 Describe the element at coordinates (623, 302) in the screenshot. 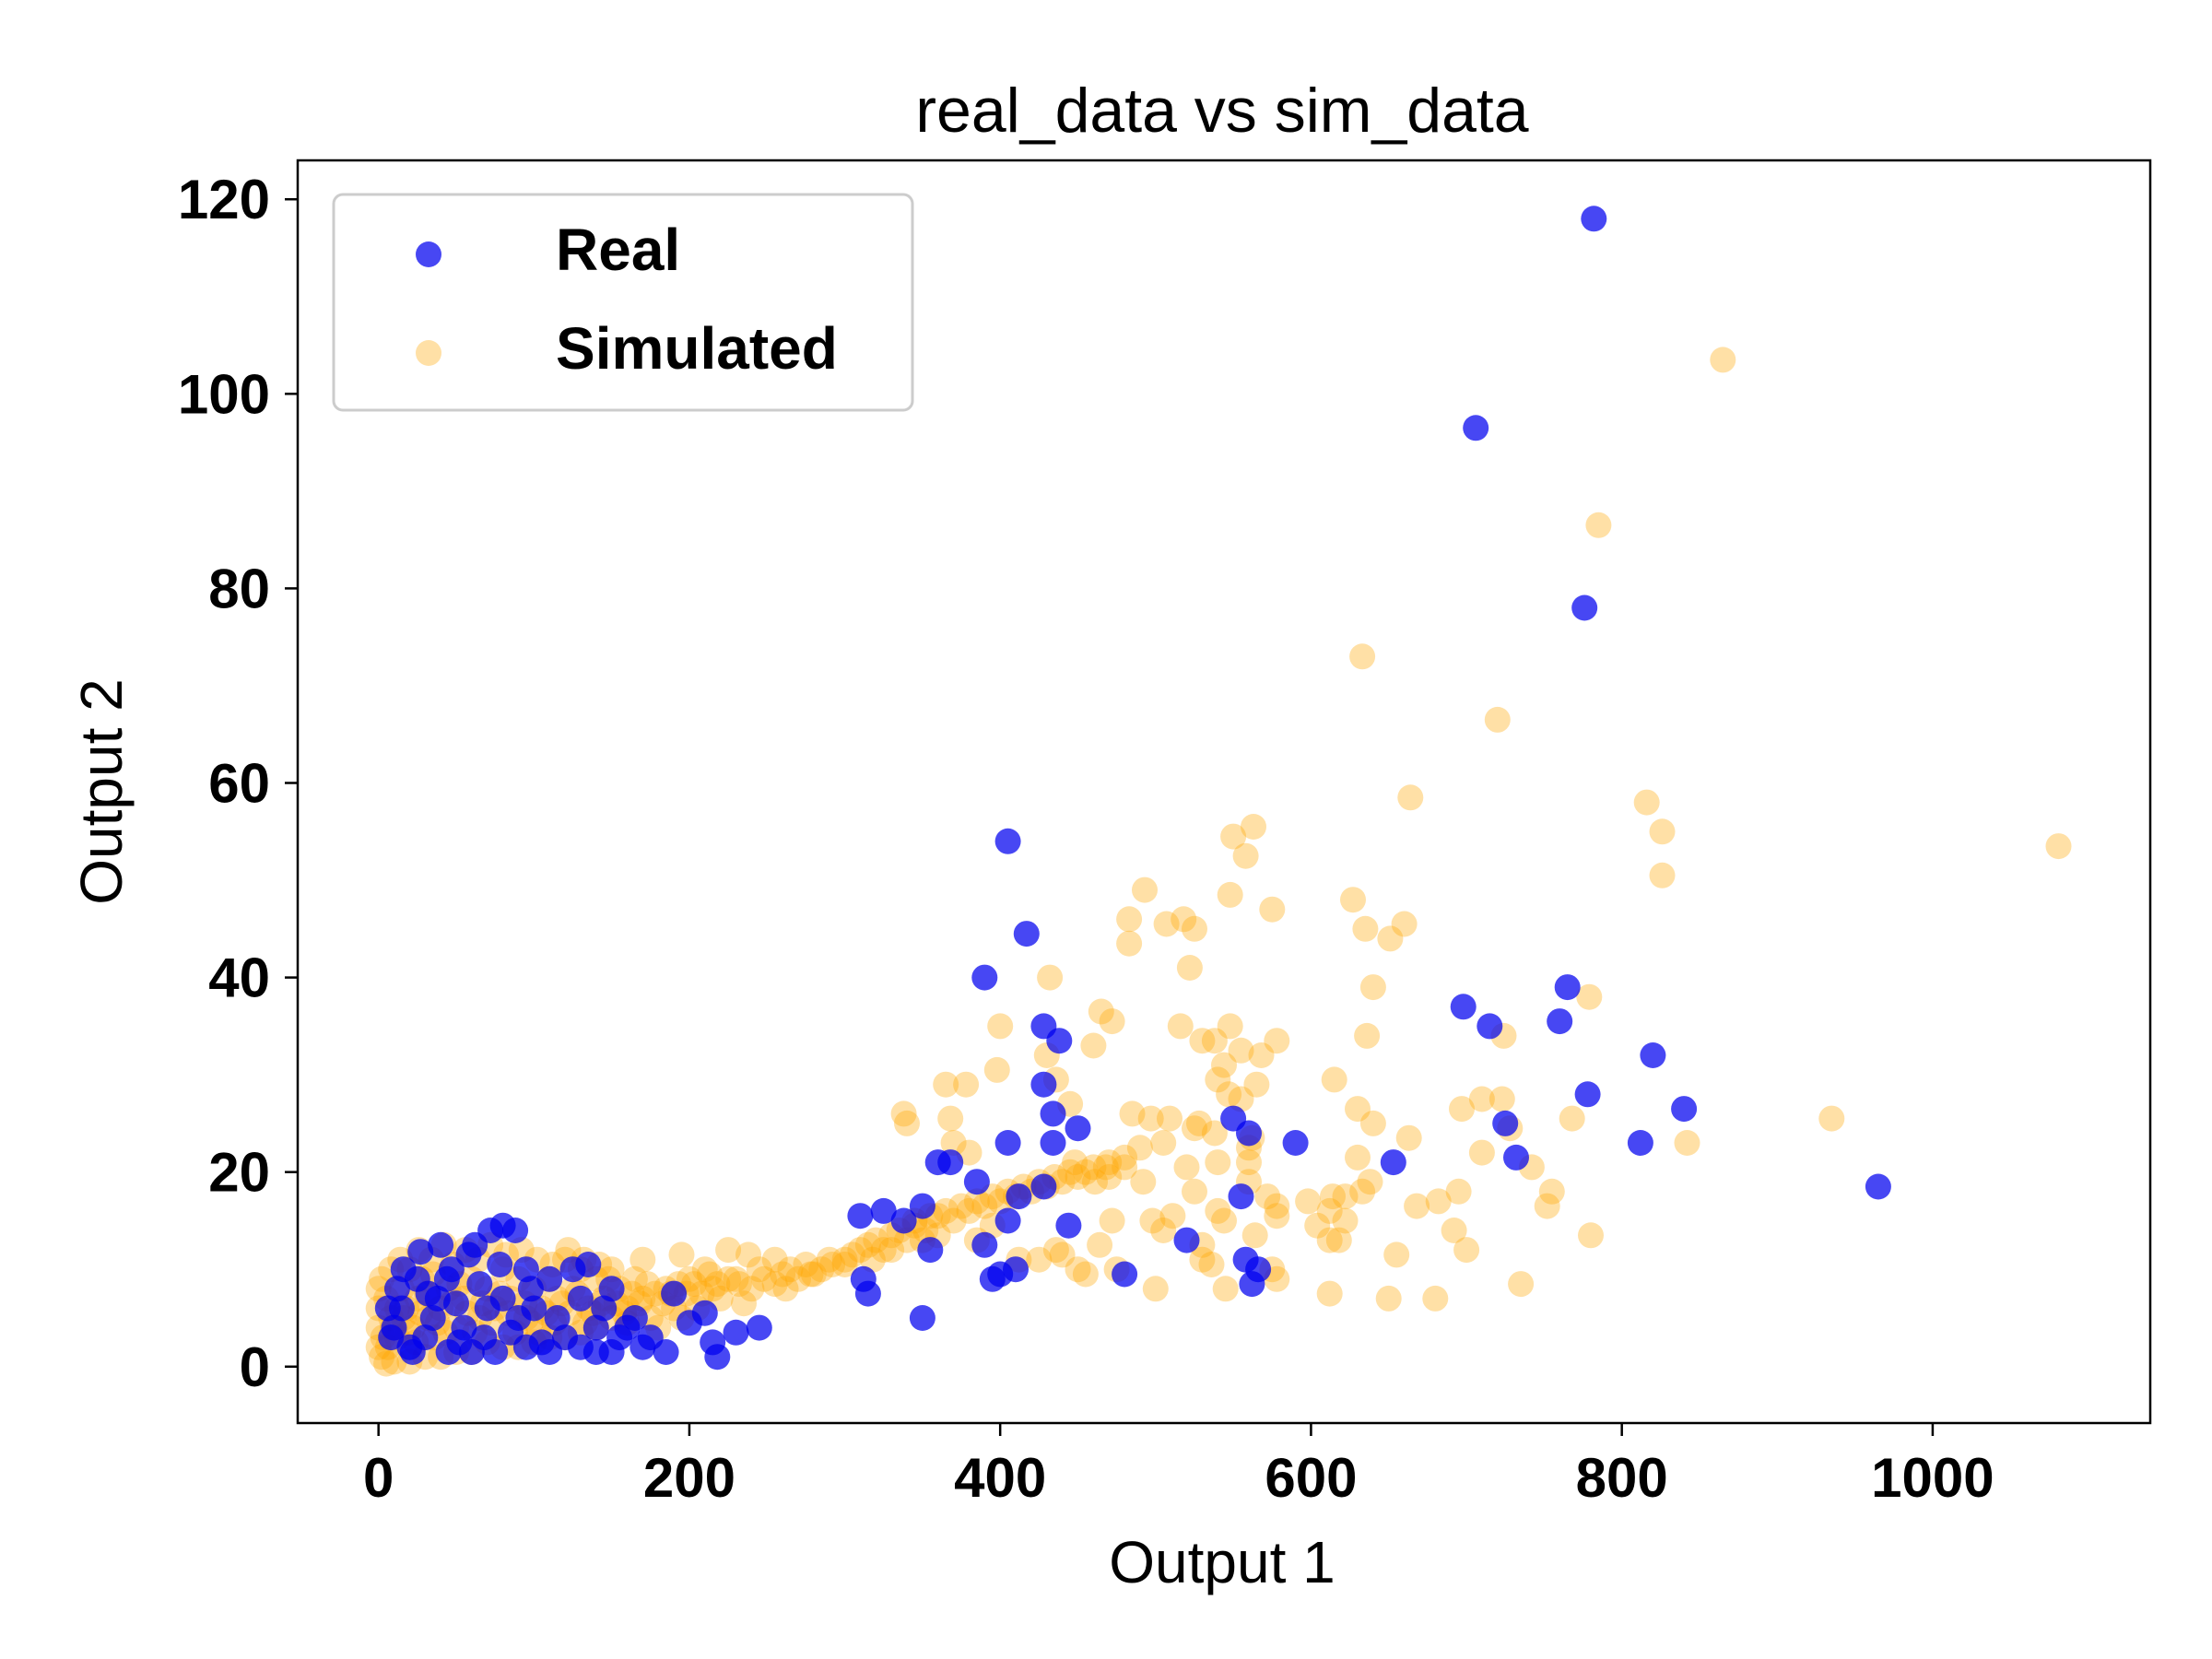

I see `legend: Real Simulated` at that location.